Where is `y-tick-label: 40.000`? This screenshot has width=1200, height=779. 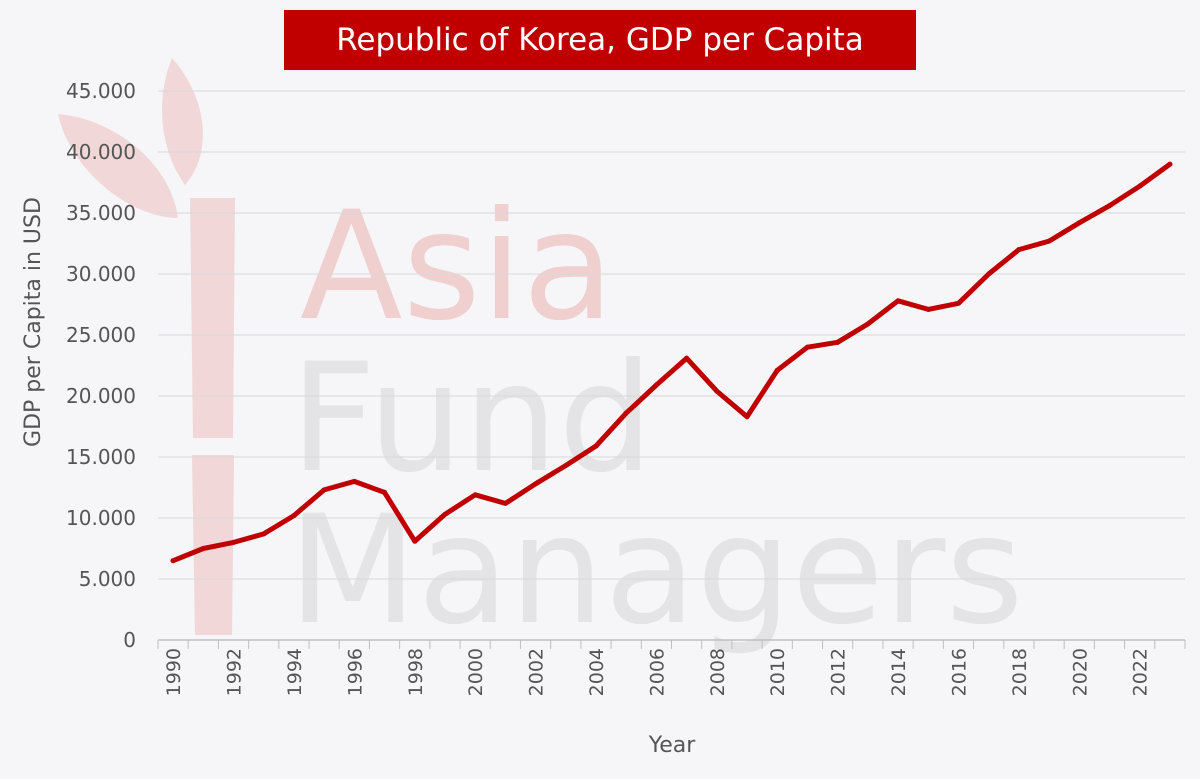 y-tick-label: 40.000 is located at coordinates (101, 152).